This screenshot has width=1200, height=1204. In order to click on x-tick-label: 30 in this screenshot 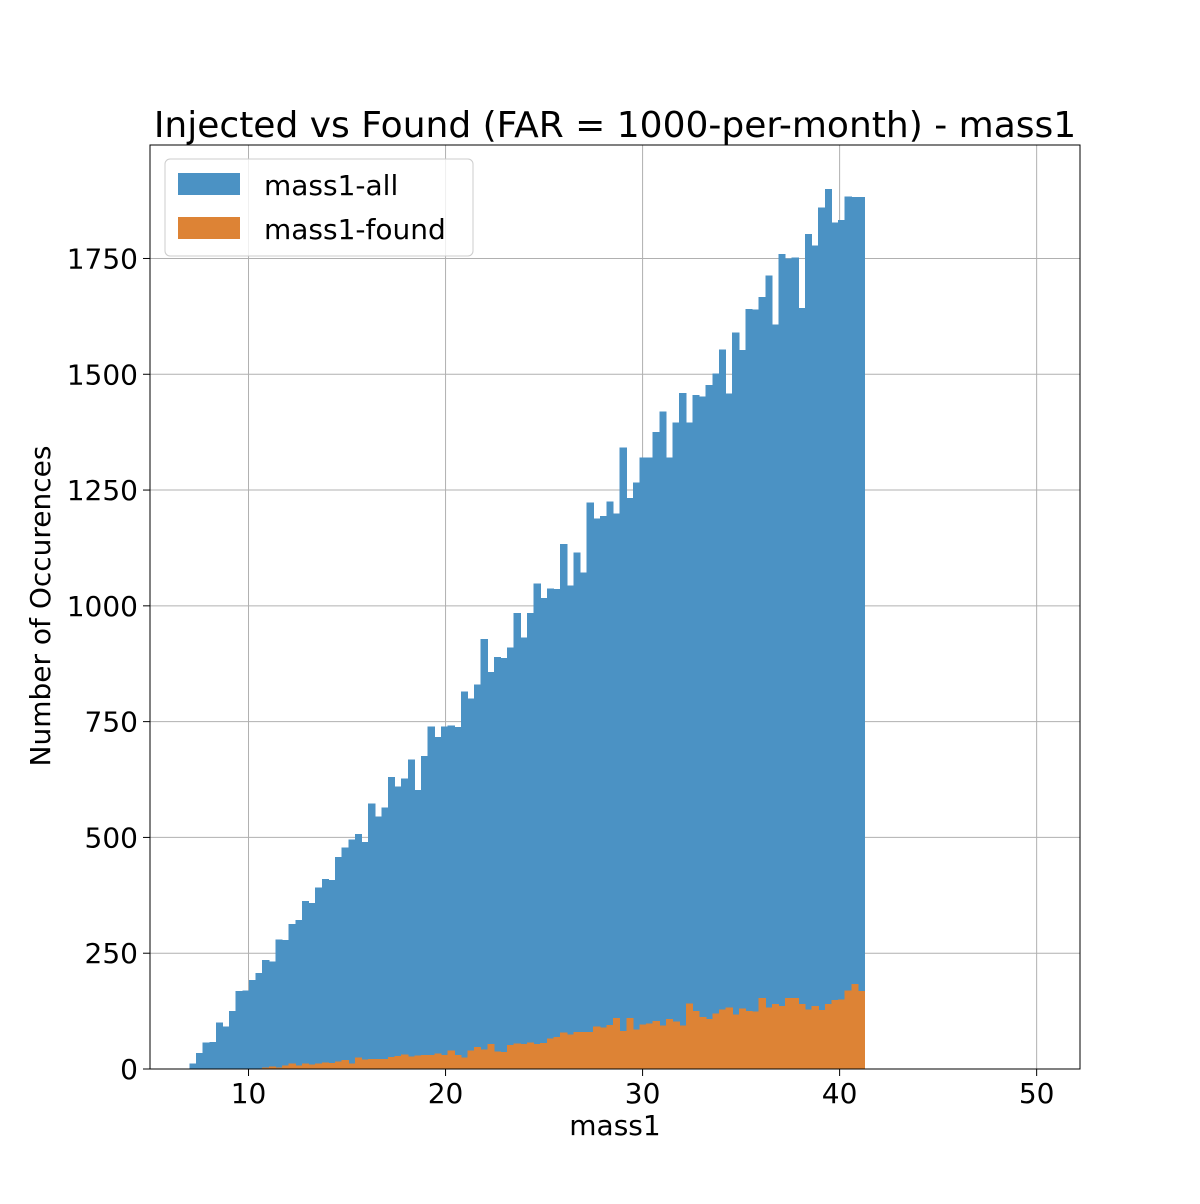, I will do `click(643, 1093)`.